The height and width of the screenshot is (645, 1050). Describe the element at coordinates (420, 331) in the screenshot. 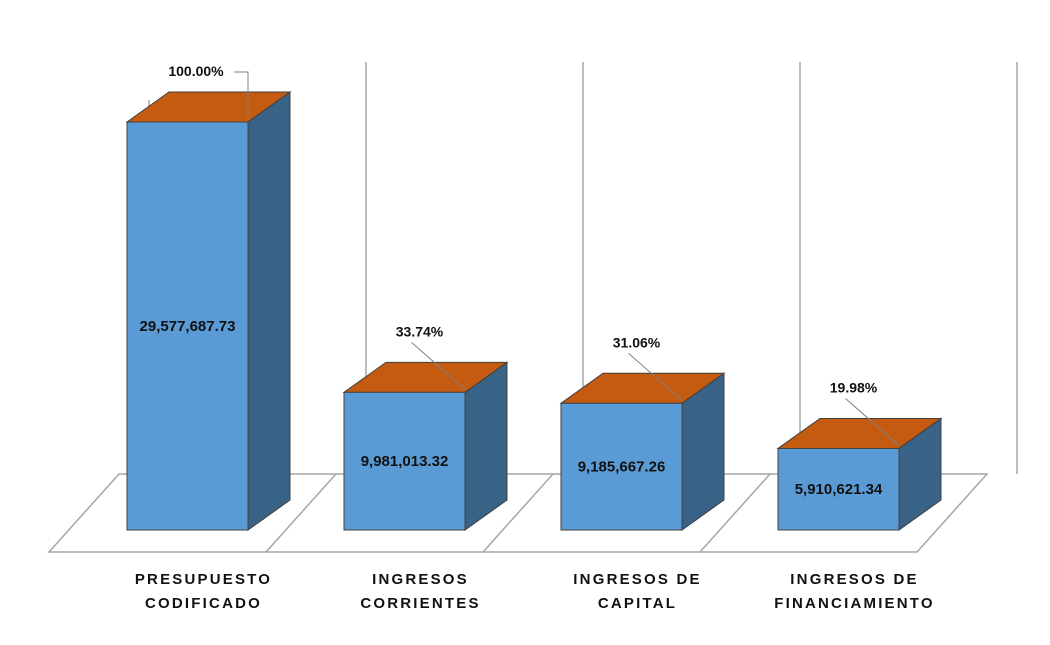

I see `bar-percent-label: 33.74%` at that location.